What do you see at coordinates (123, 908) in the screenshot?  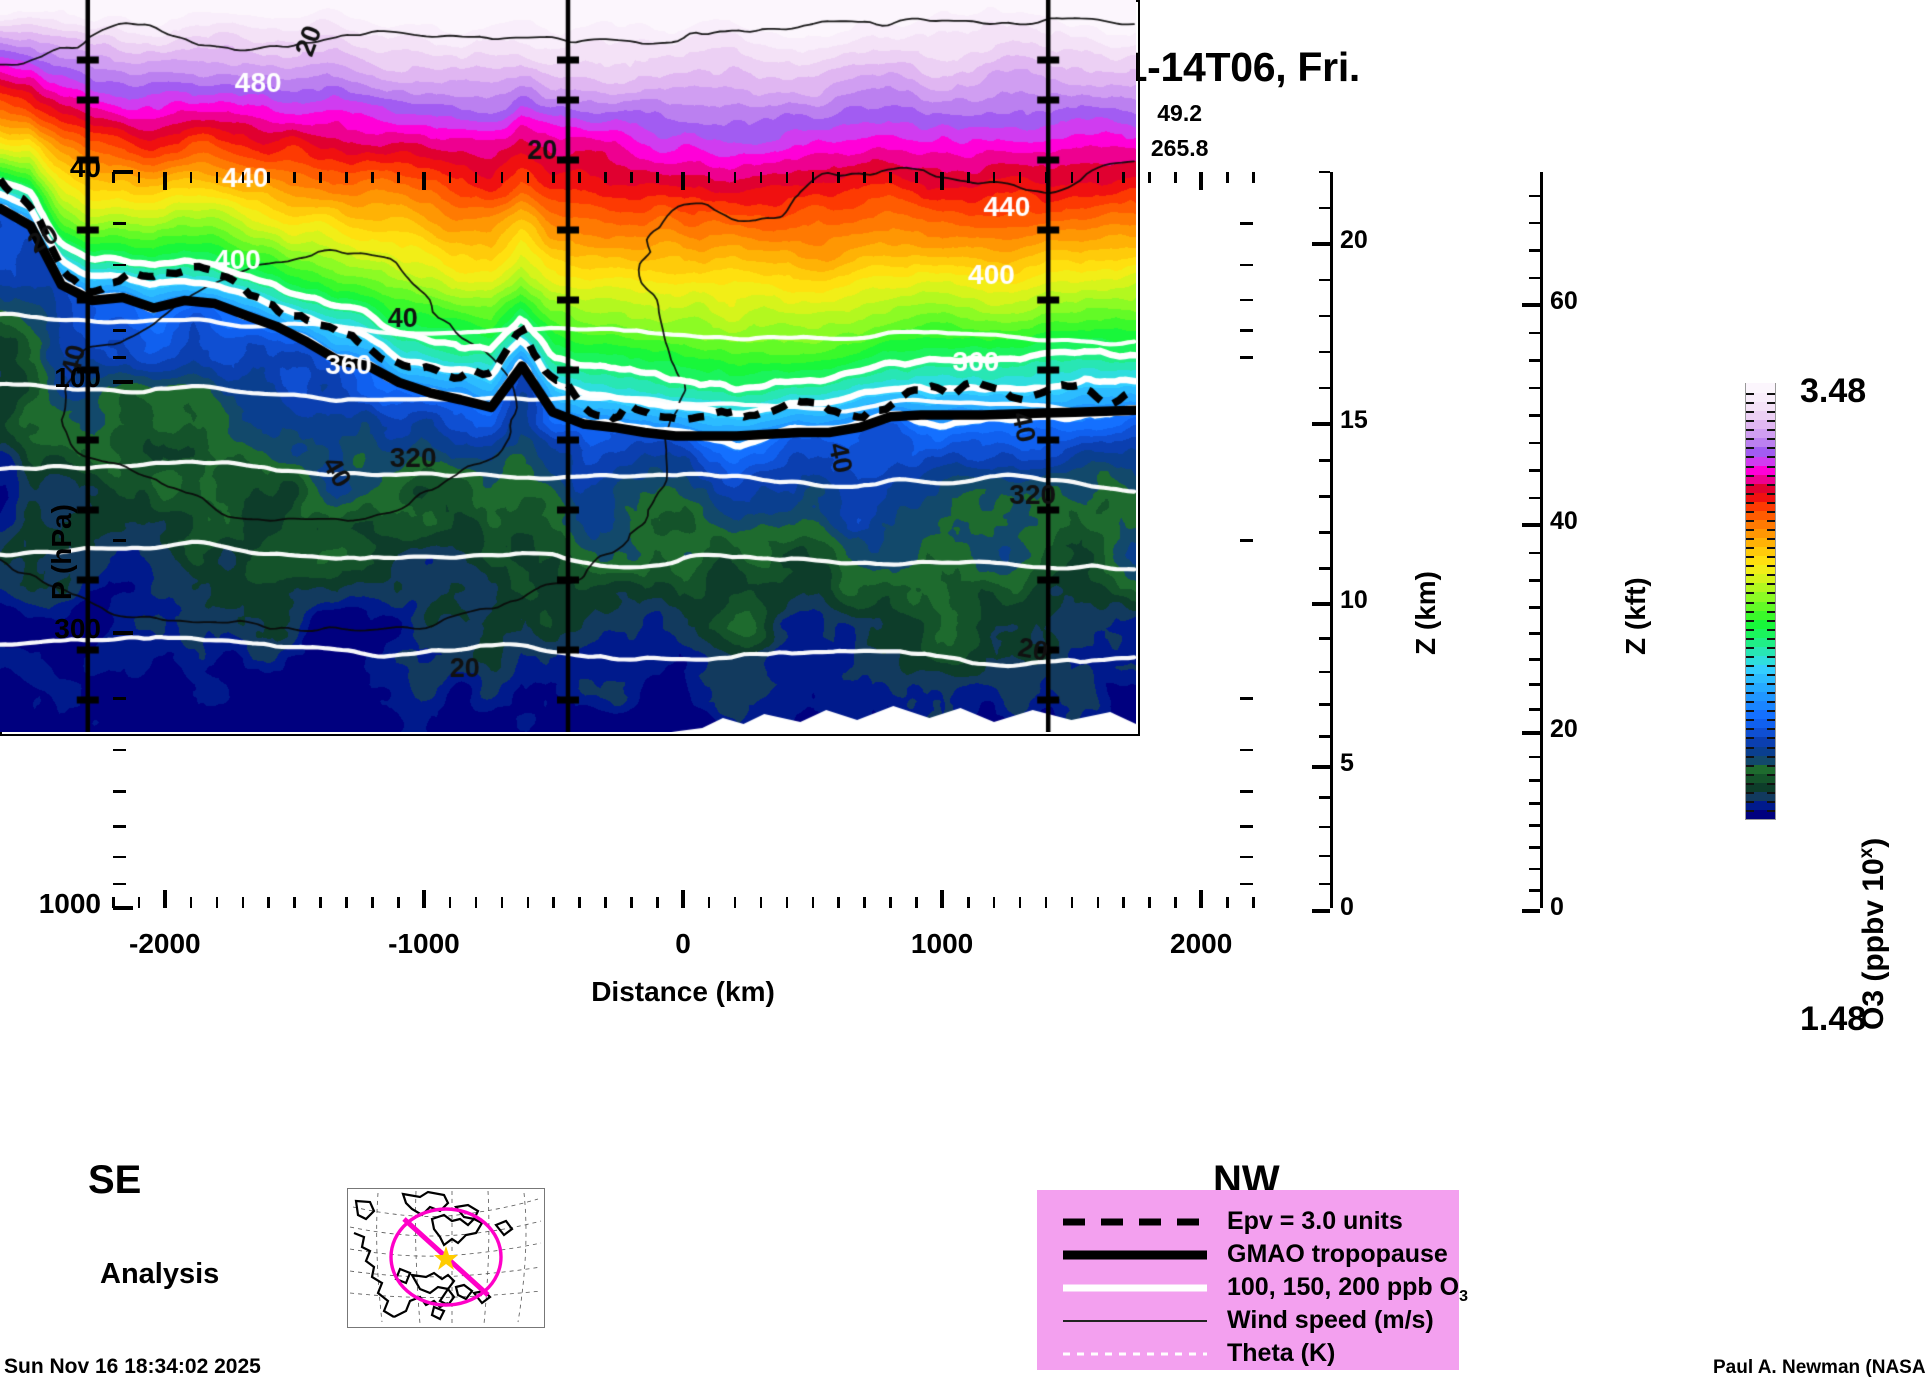 I see `left-major-tick` at bounding box center [123, 908].